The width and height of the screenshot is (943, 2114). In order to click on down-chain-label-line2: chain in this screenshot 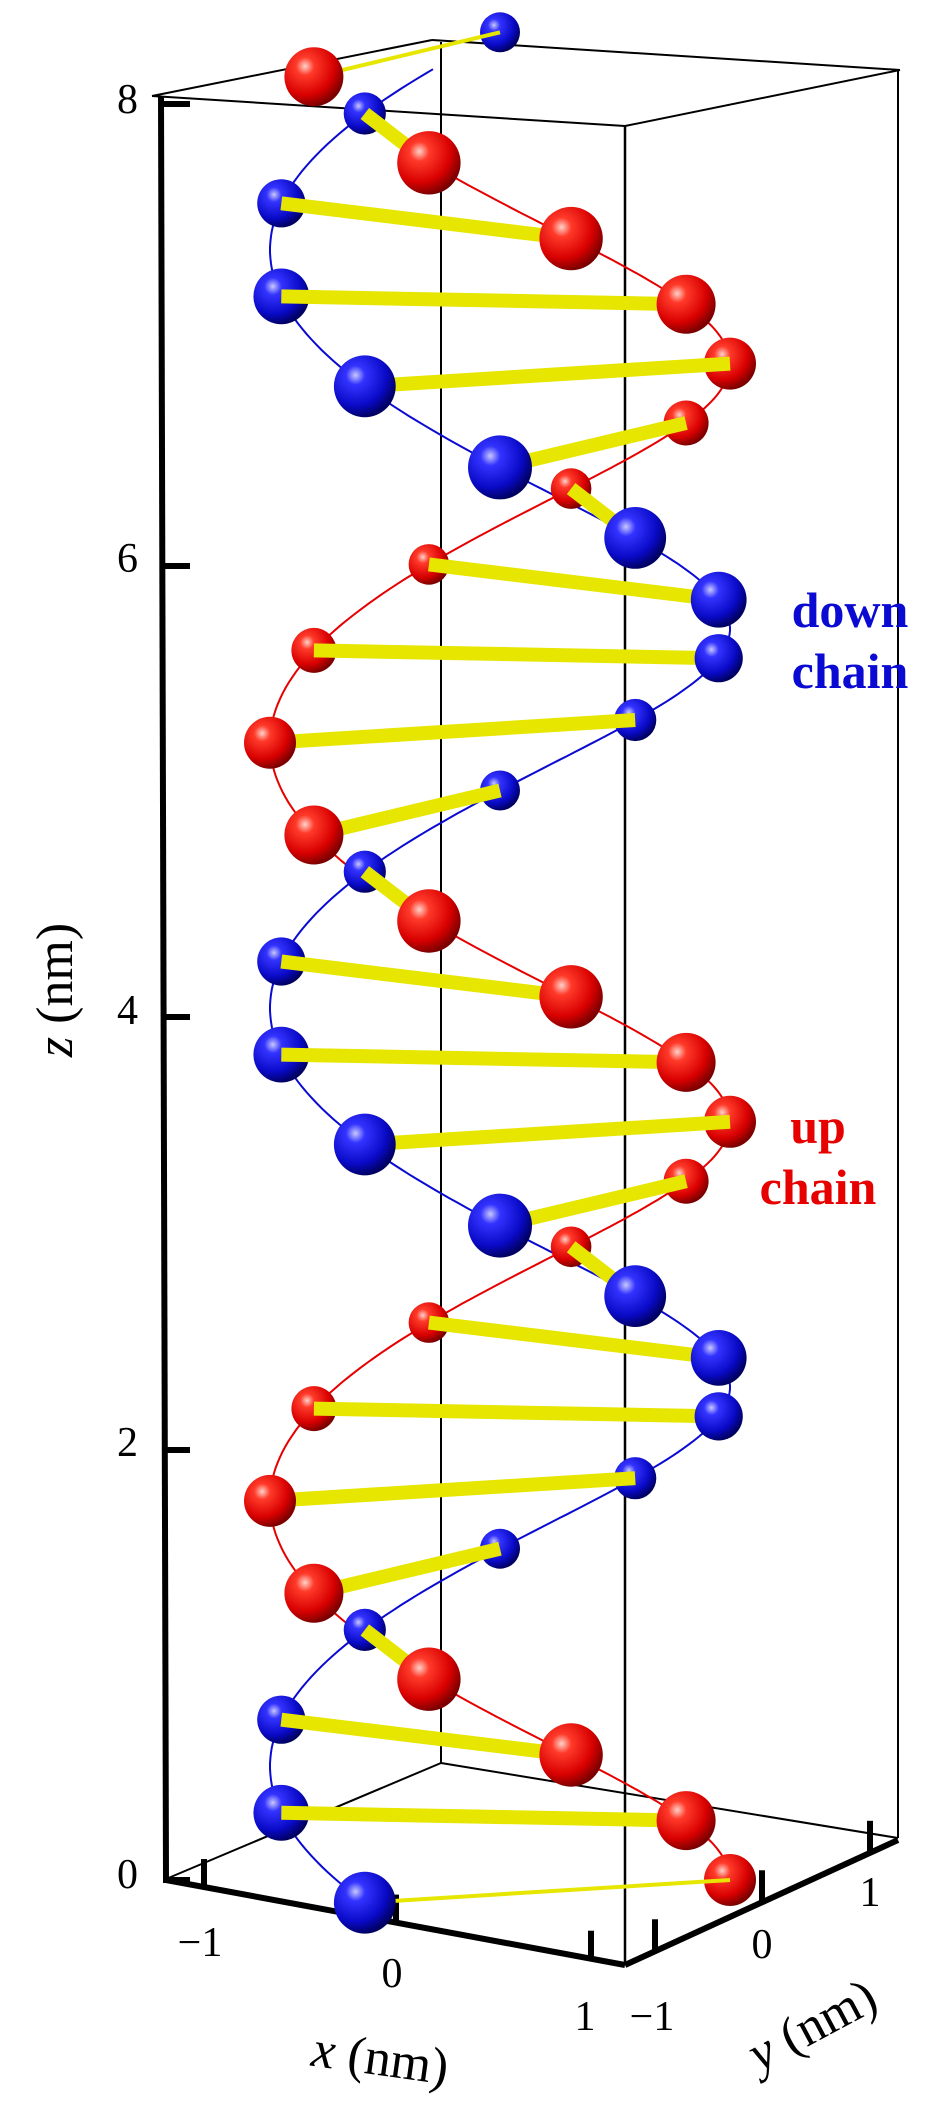, I will do `click(850, 671)`.